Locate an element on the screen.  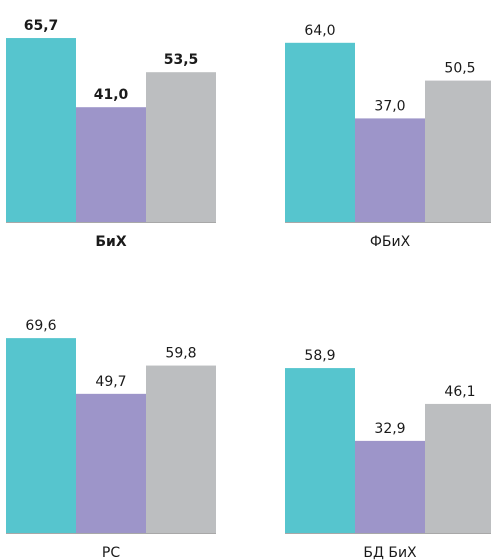
bar-value-label: 32,9 is located at coordinates (389, 429).